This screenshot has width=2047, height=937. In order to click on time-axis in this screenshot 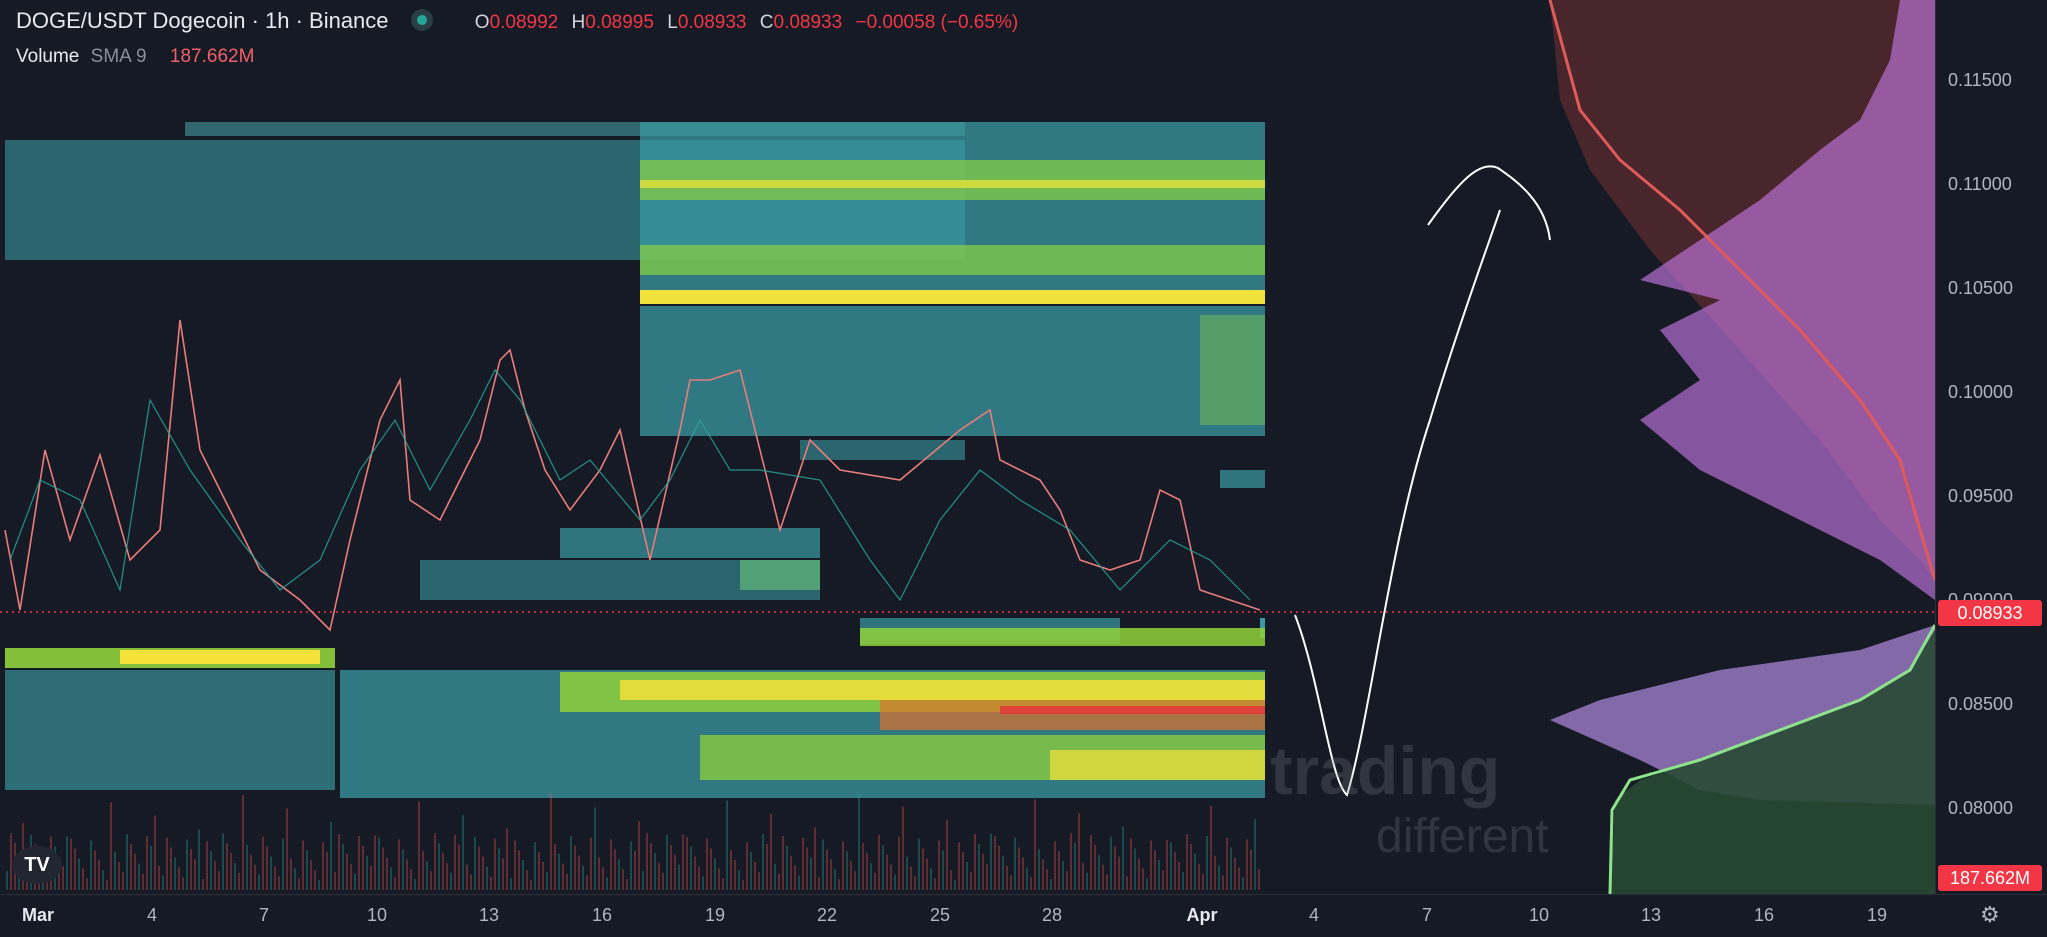, I will do `click(1023, 915)`.